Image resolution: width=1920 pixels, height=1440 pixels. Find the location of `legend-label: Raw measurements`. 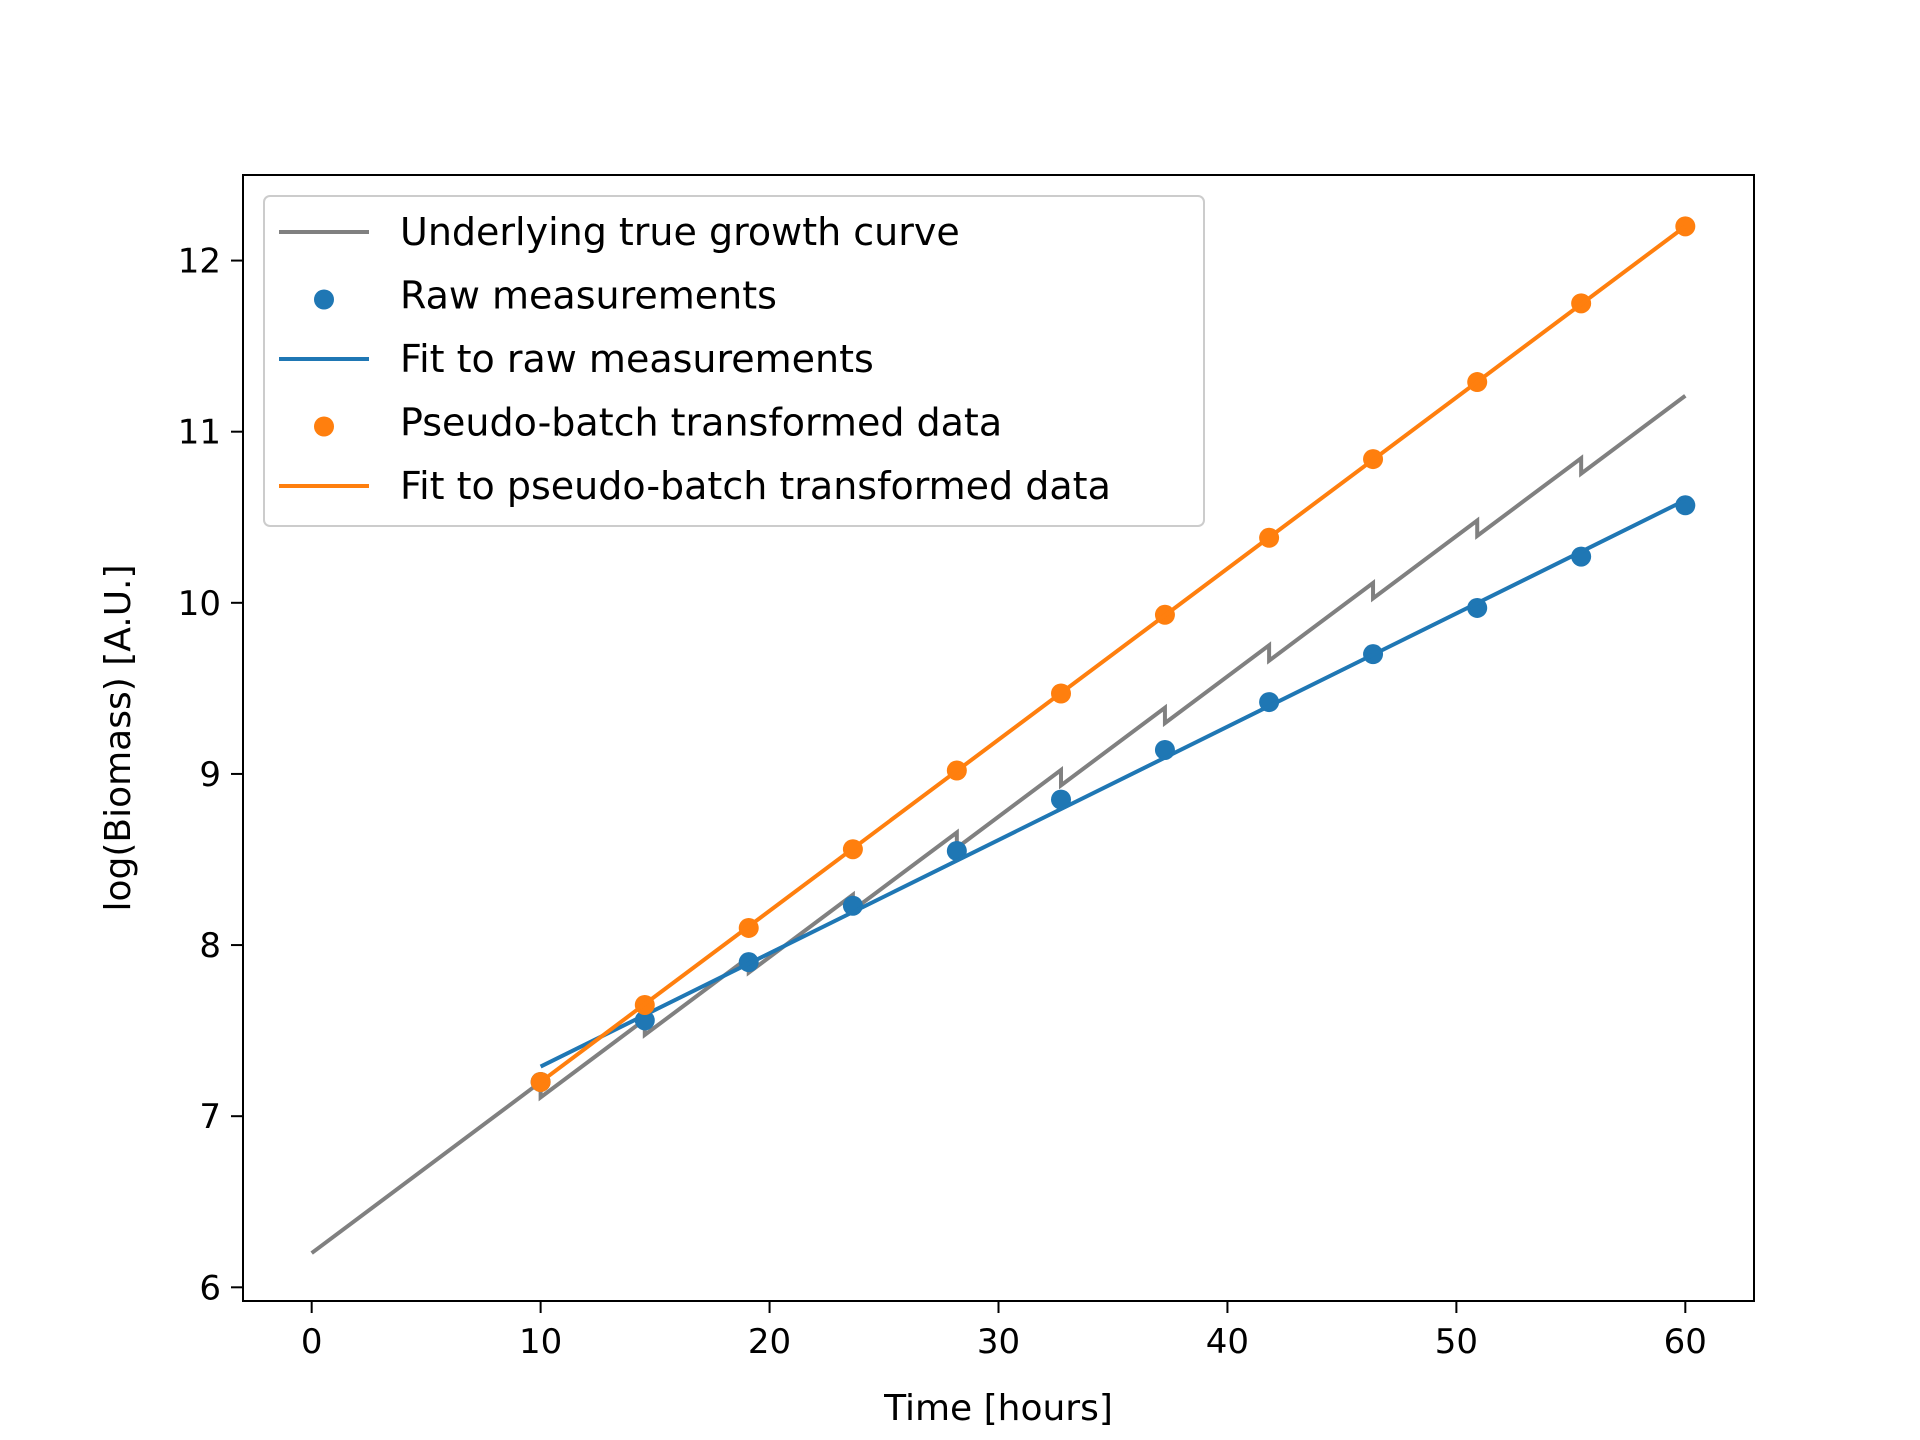

legend-label: Raw measurements is located at coordinates (588, 296).